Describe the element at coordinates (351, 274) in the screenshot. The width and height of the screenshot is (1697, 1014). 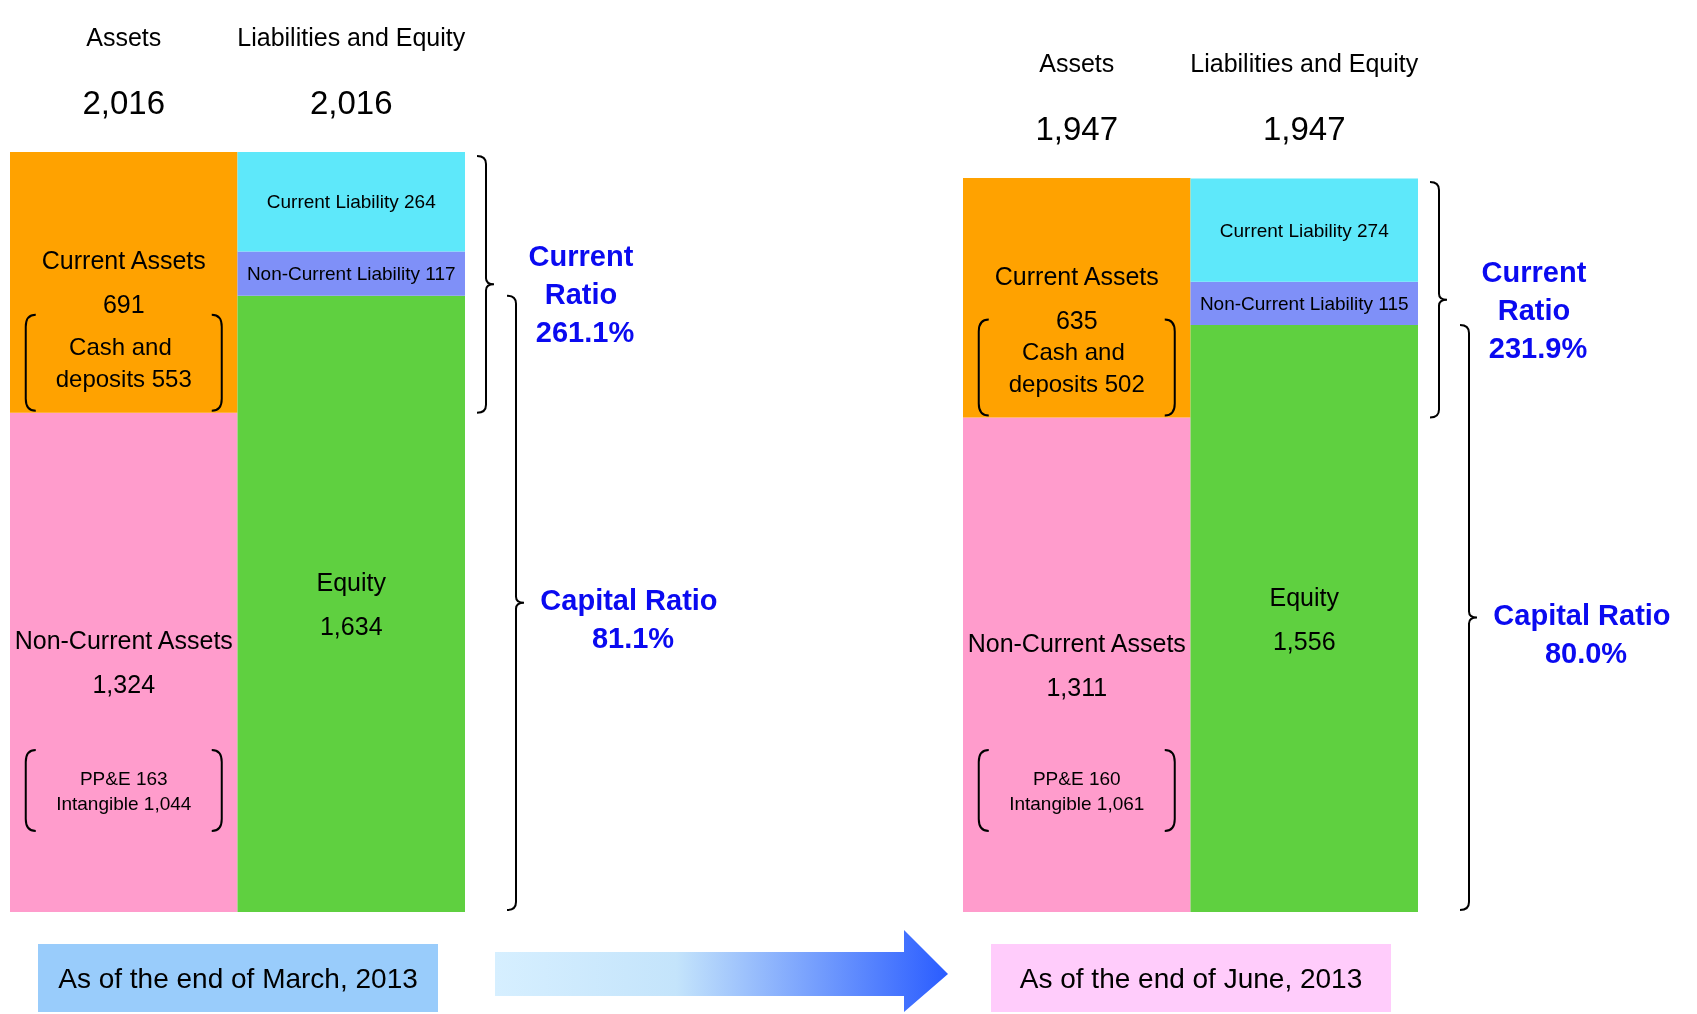
I see `text: Non-Current Liability 117` at that location.